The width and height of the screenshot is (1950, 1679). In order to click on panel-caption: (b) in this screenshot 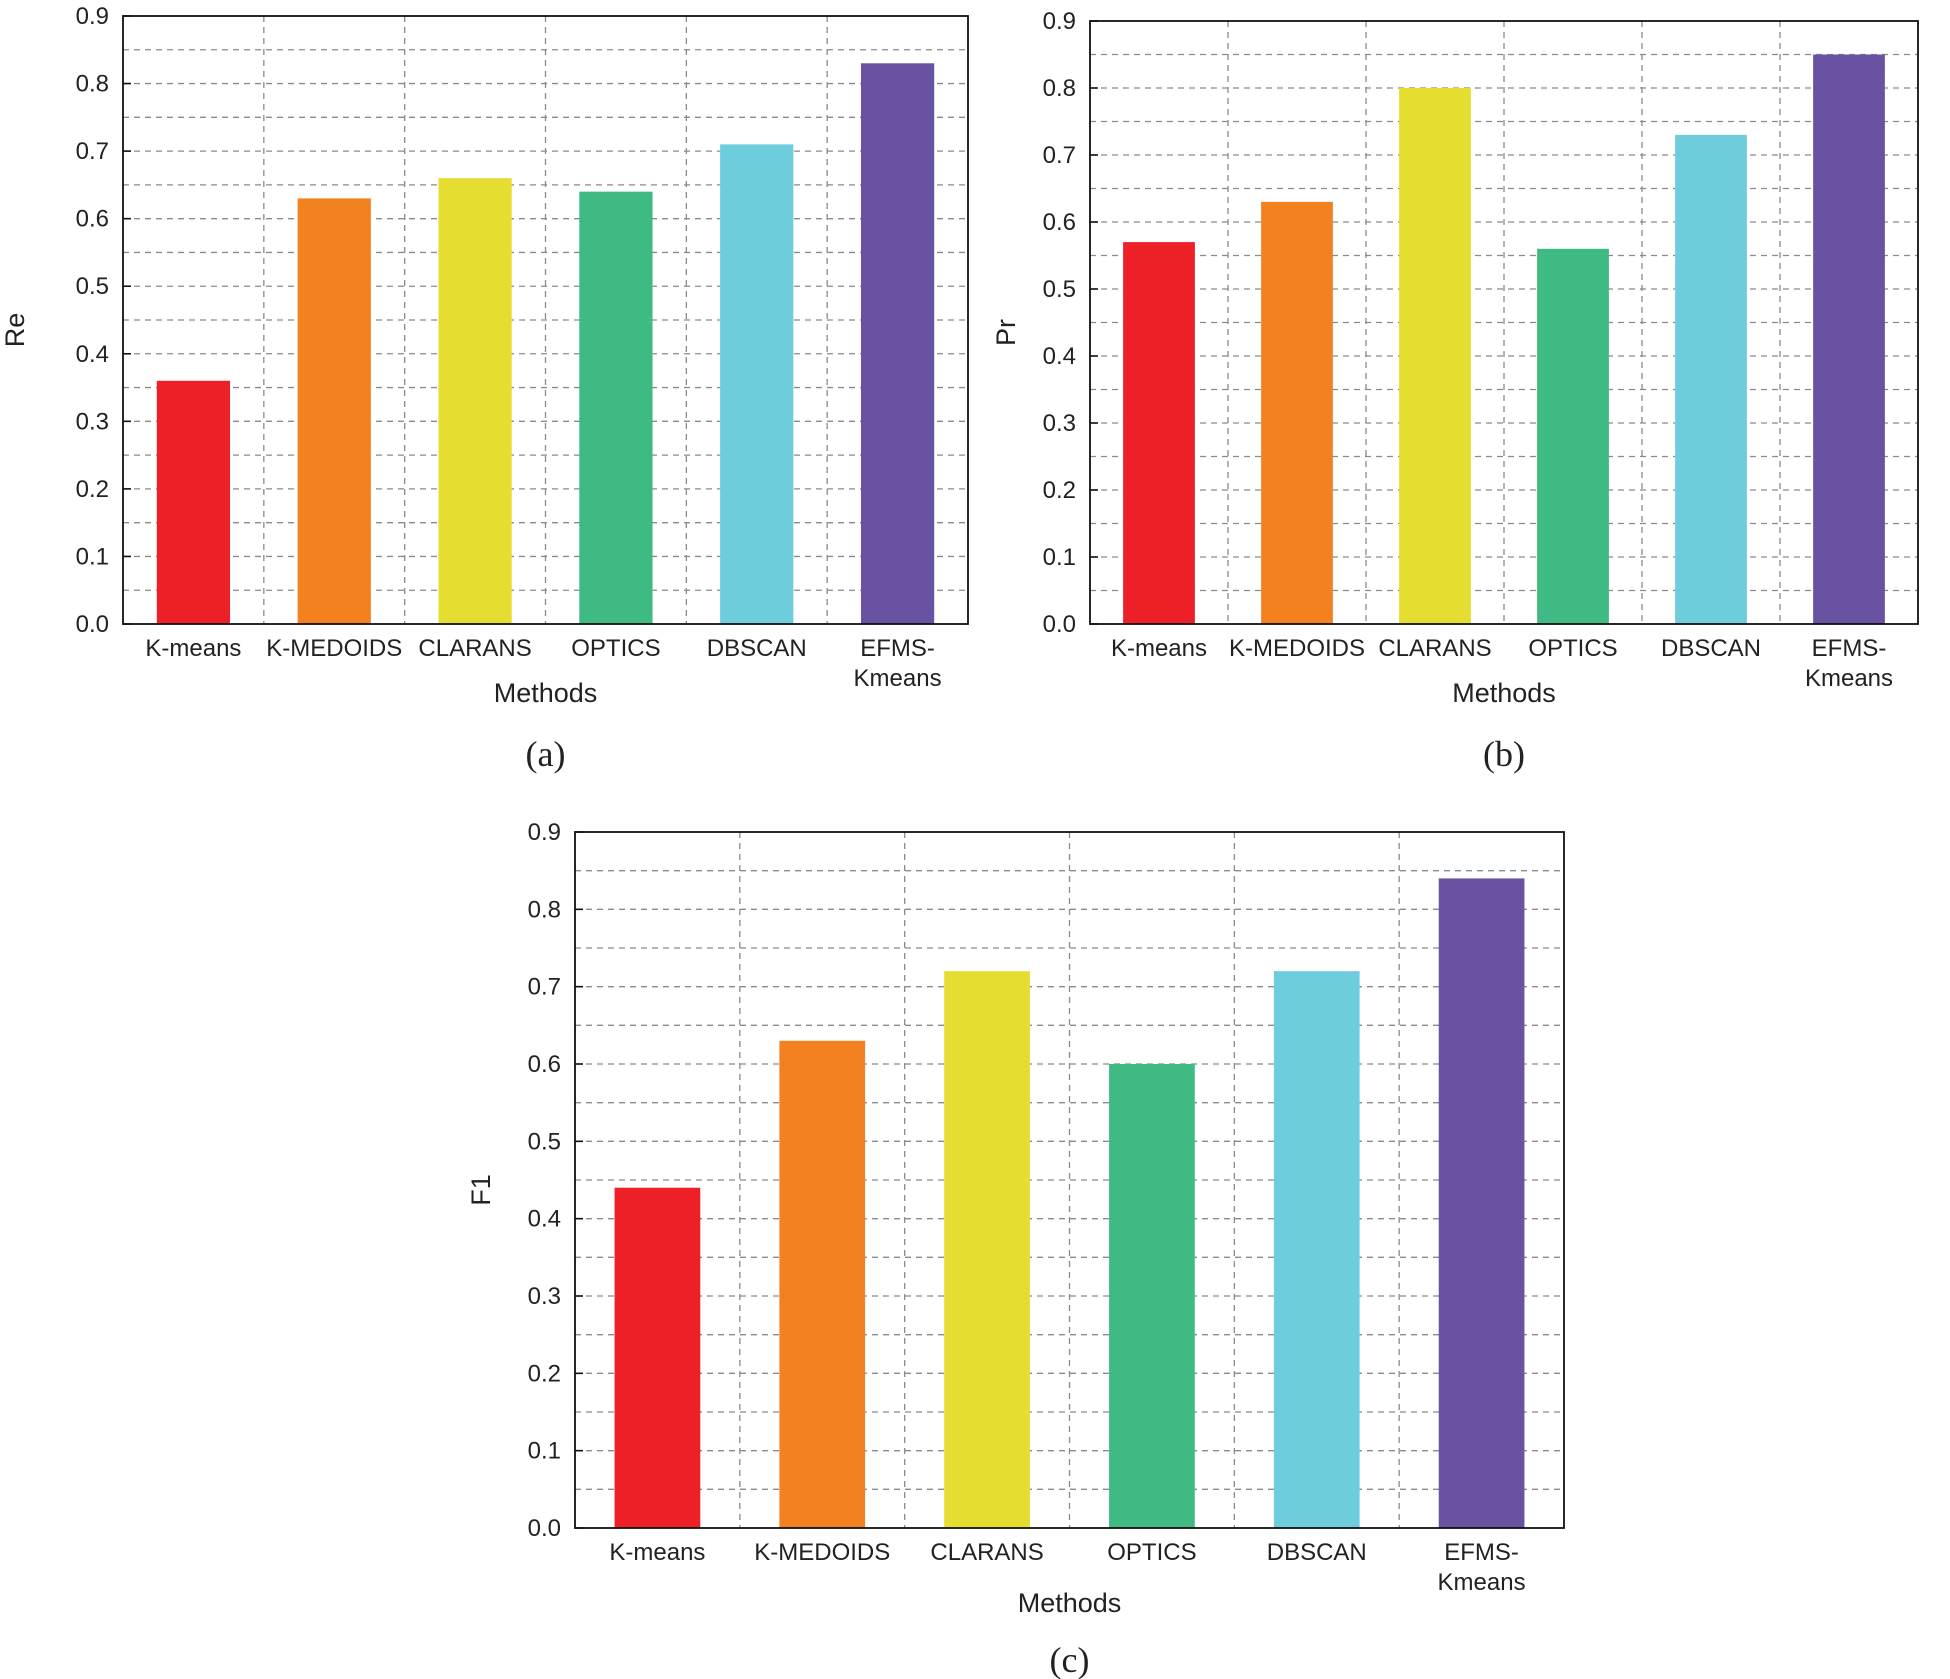, I will do `click(1504, 754)`.